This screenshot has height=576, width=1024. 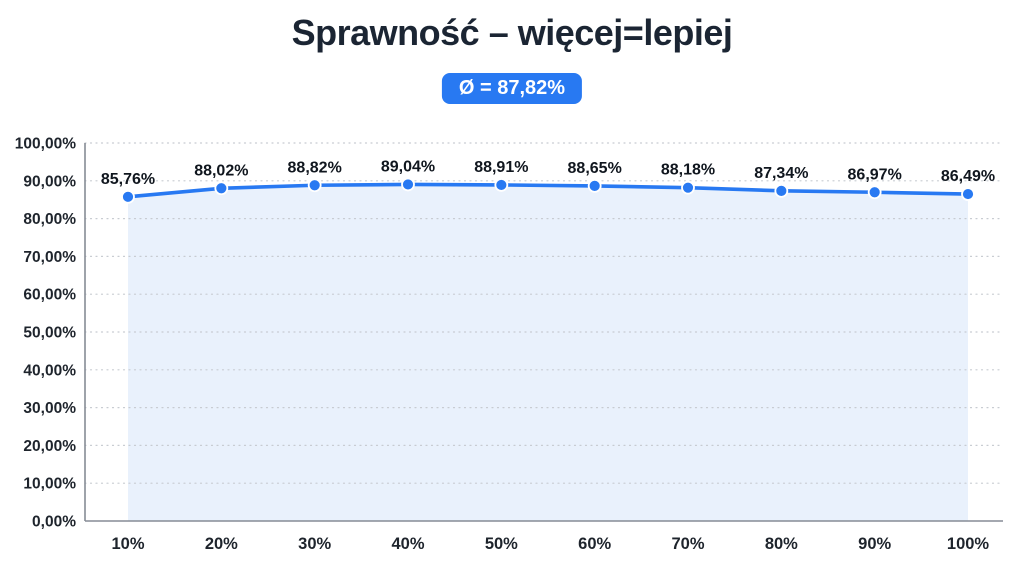 What do you see at coordinates (501, 167) in the screenshot?
I see `data-point-label: 88,91%` at bounding box center [501, 167].